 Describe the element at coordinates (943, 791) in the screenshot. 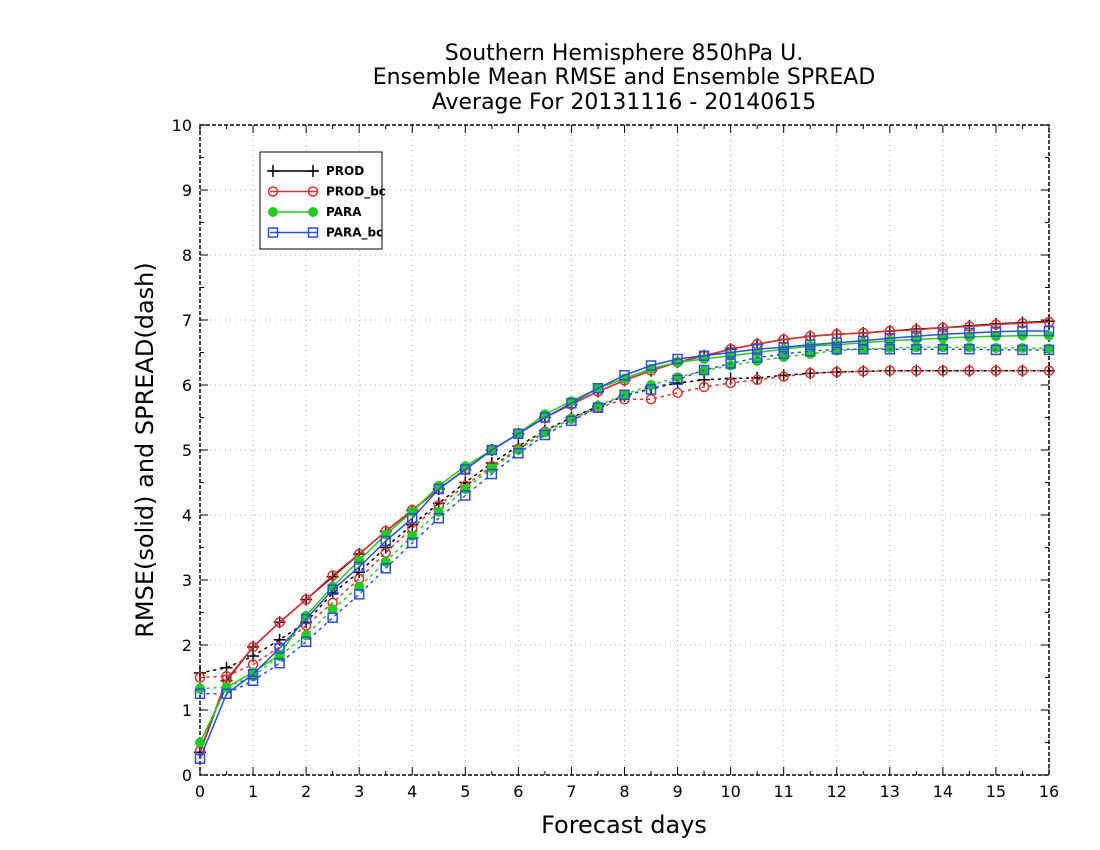

I see `x-tick-label: 14` at that location.